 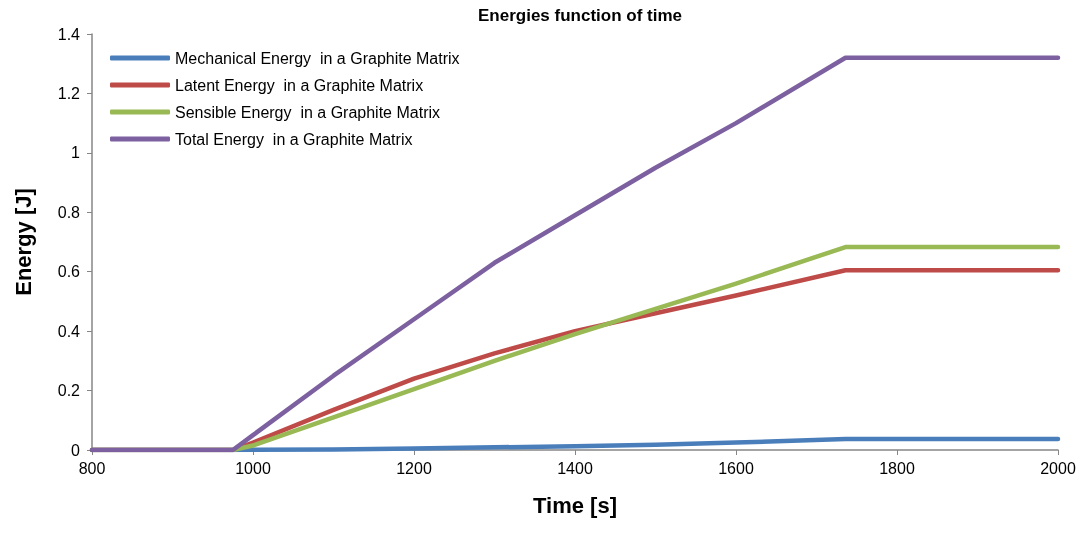 I want to click on y-tick-label: 1.4, so click(x=69, y=34).